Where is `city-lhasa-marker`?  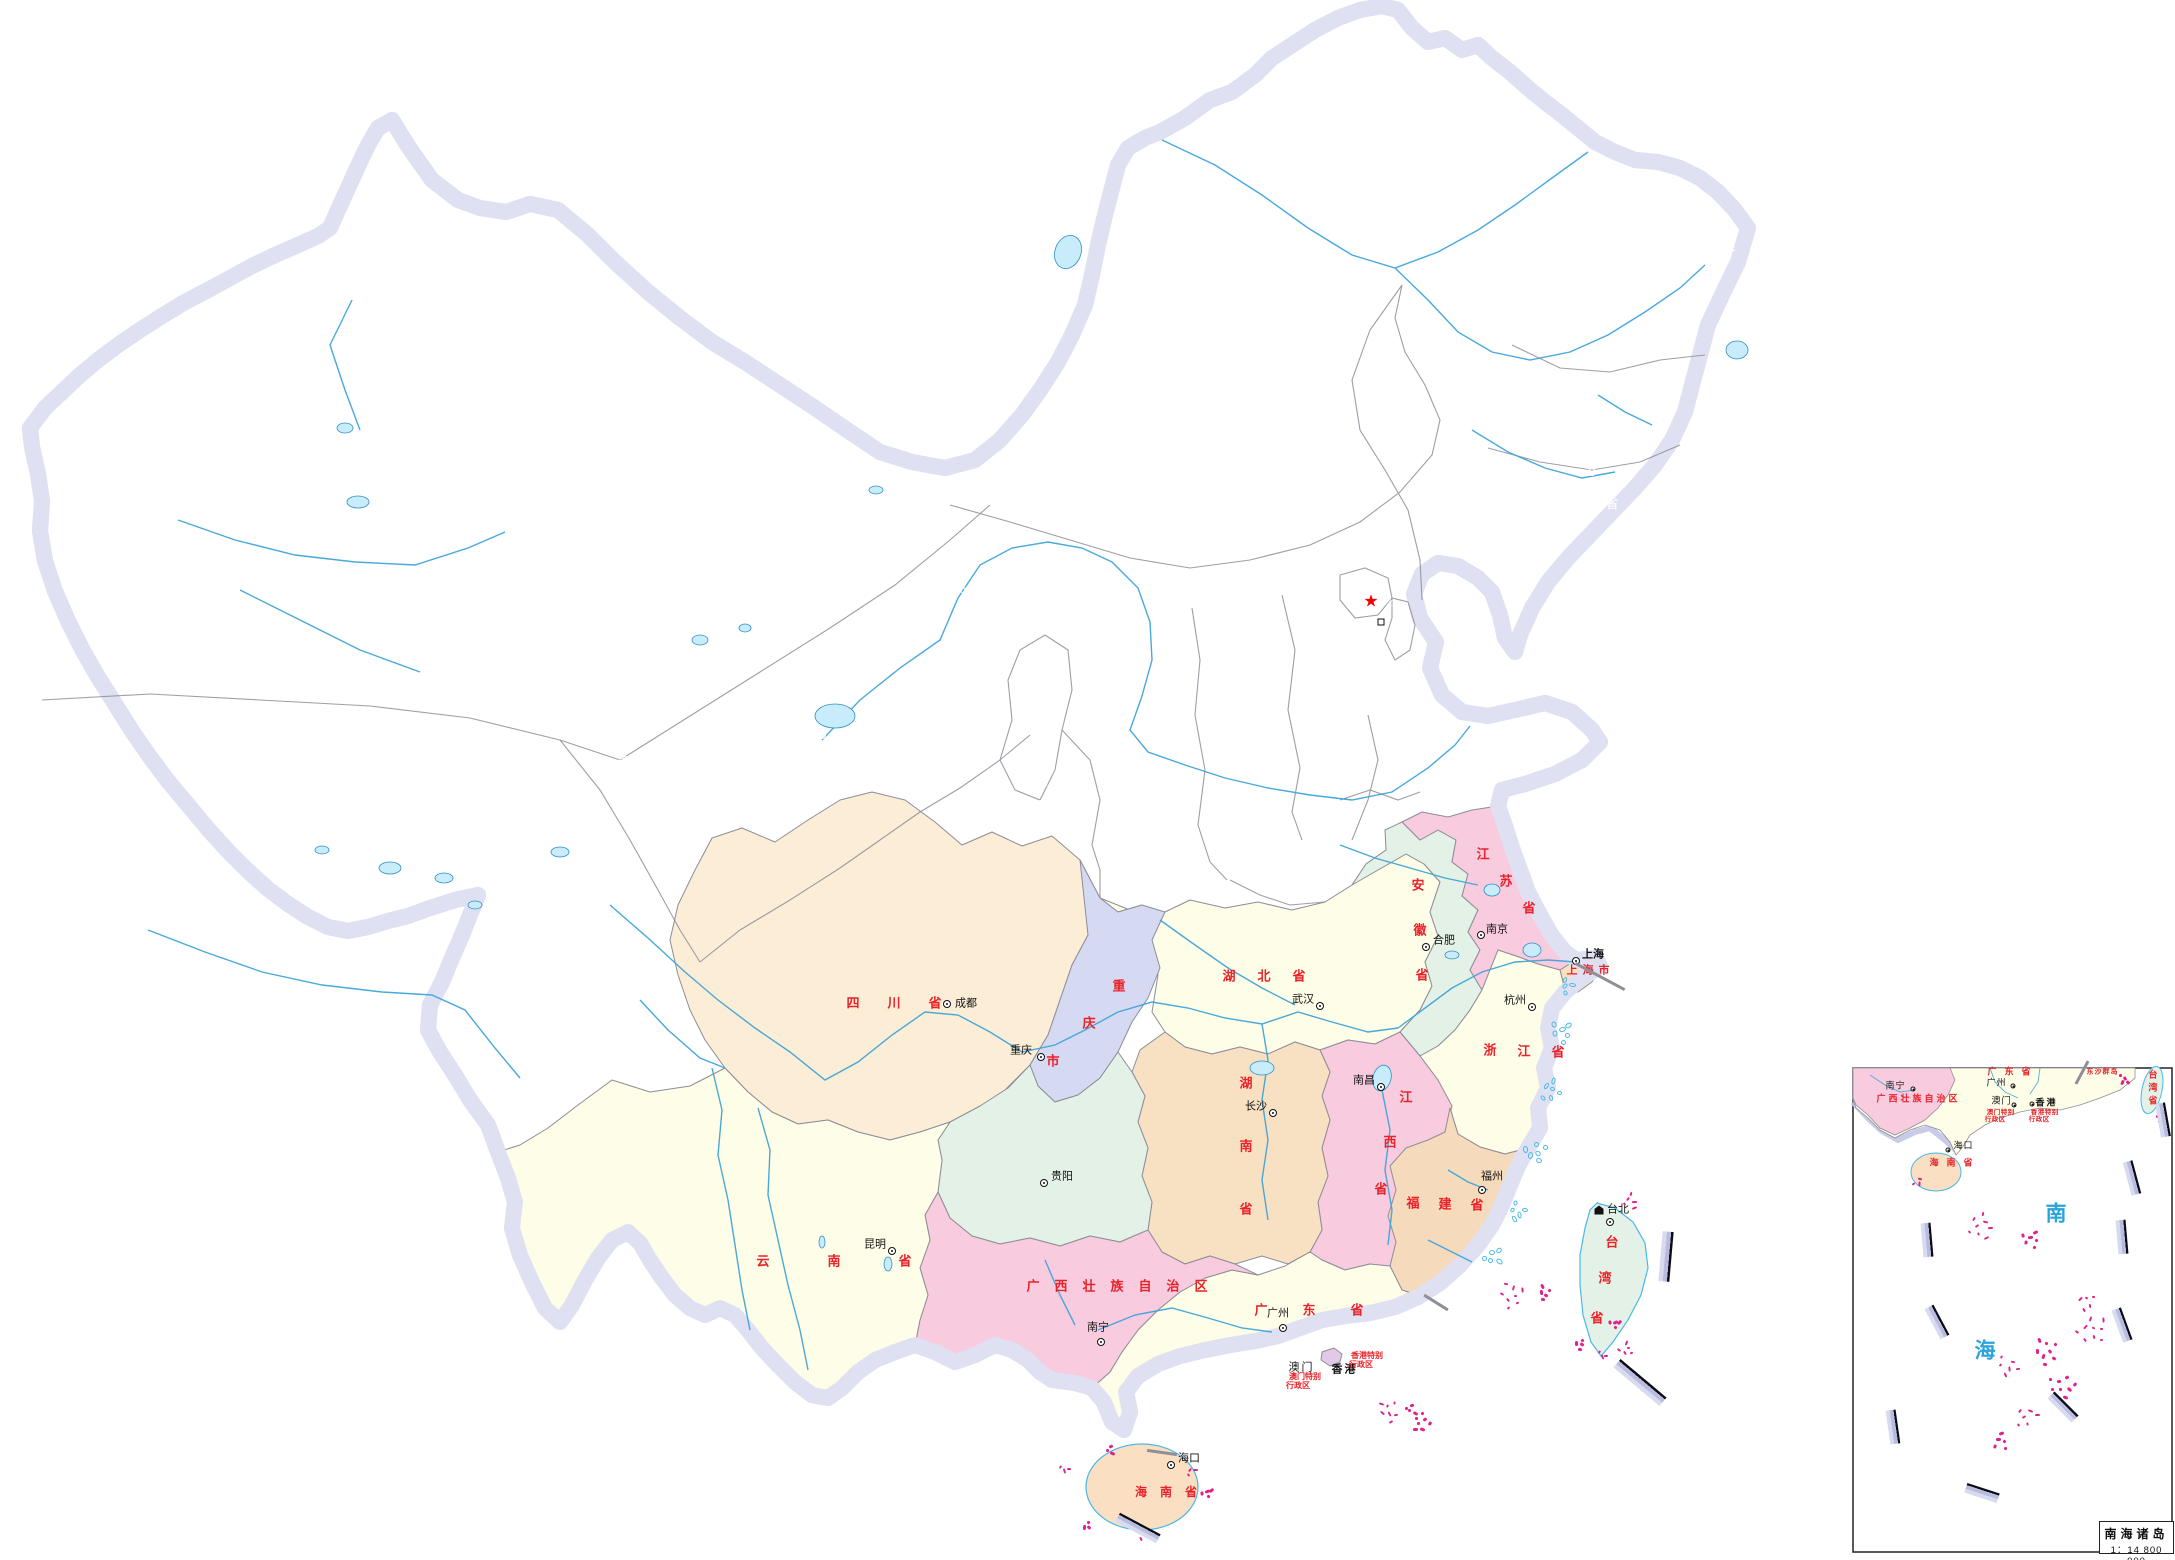 city-lhasa-marker is located at coordinates (483, 990).